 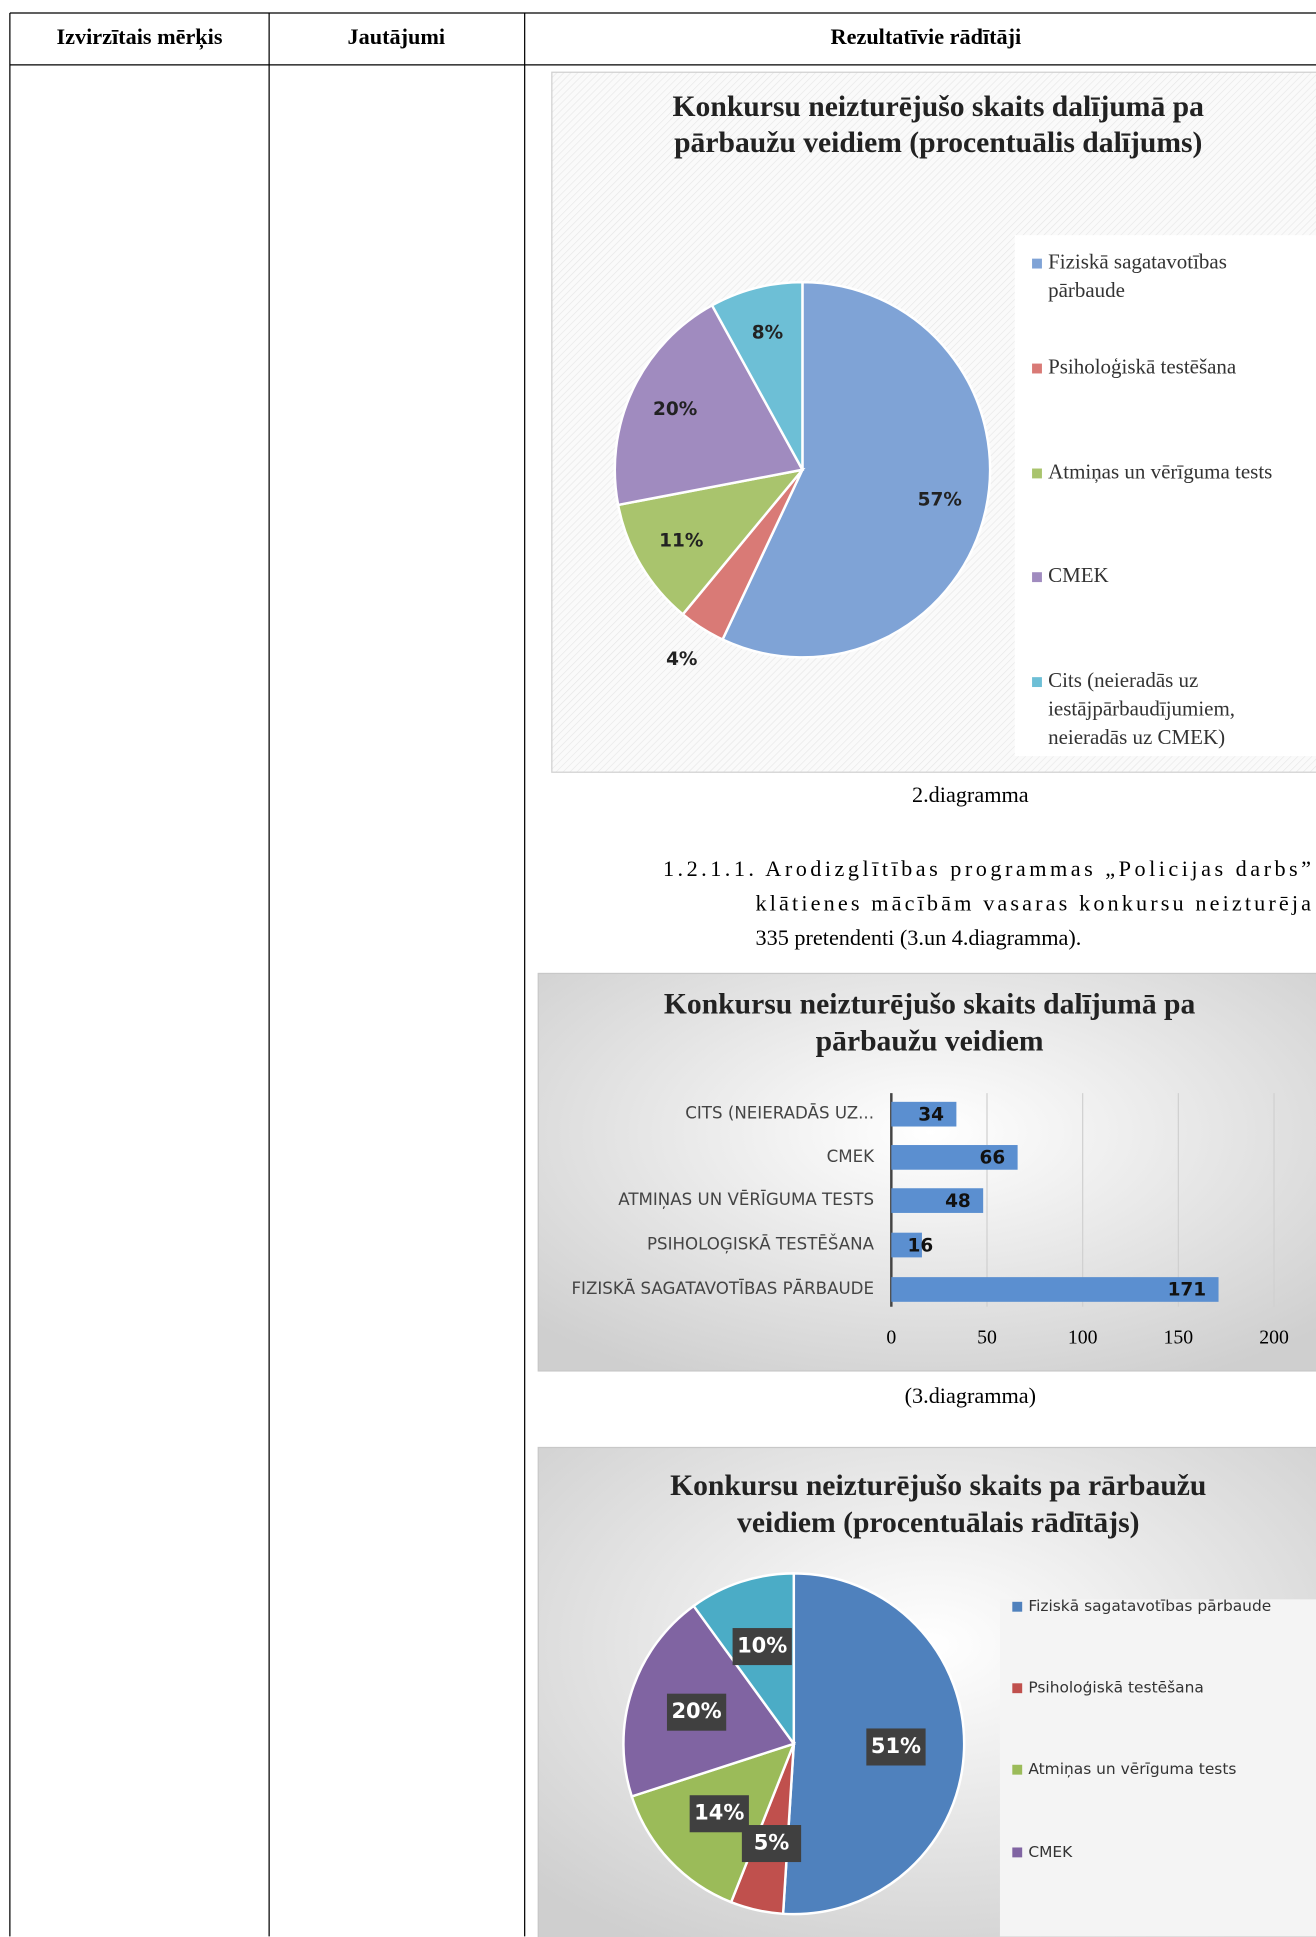 I want to click on data-label: 8%, so click(x=767, y=332).